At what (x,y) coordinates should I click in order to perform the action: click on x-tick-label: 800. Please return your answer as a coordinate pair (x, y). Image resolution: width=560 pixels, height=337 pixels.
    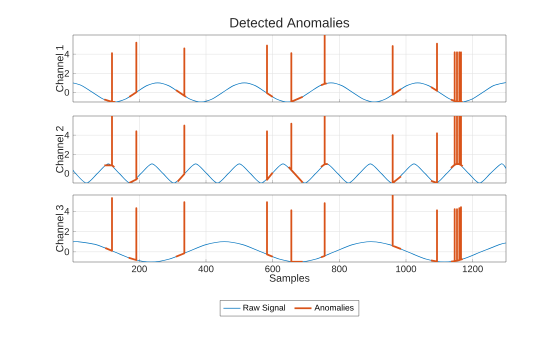
    Looking at the image, I should click on (339, 269).